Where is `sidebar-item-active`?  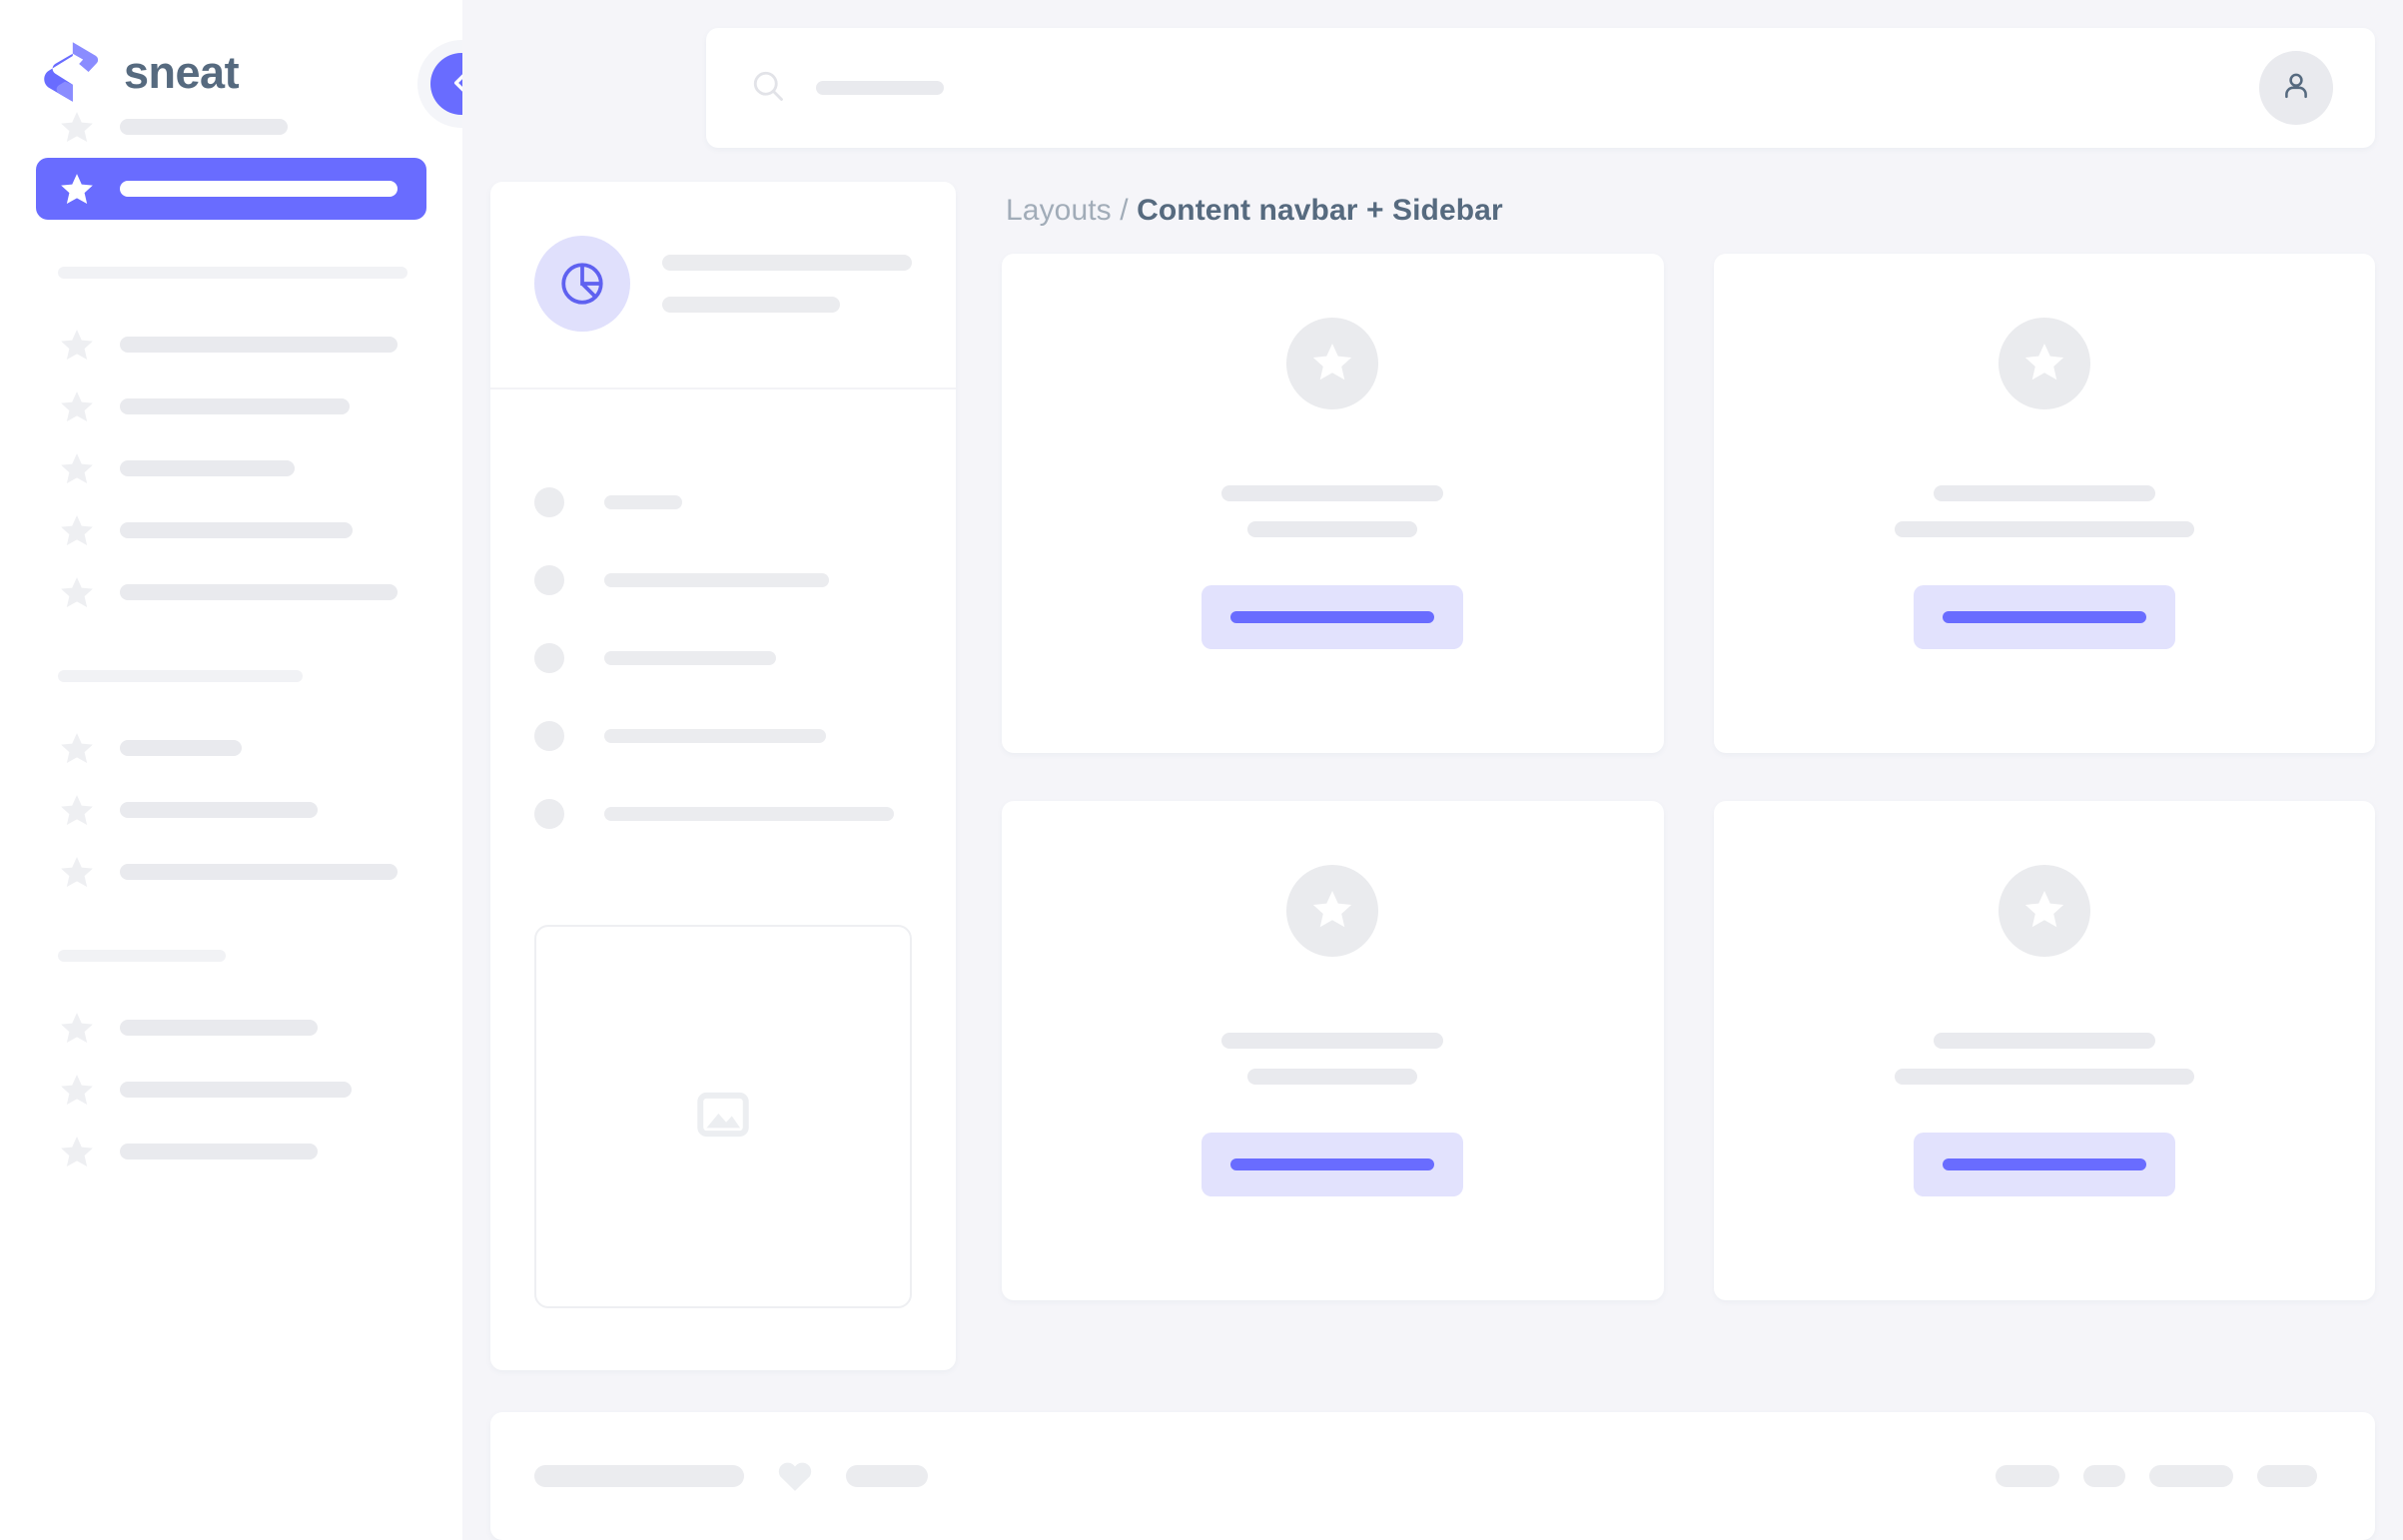
sidebar-item-active is located at coordinates (231, 189).